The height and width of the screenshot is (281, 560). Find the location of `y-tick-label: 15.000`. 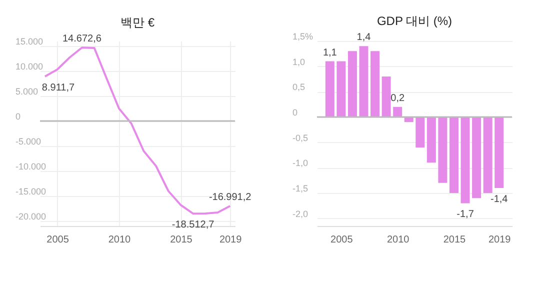

y-tick-label: 15.000 is located at coordinates (30, 41).